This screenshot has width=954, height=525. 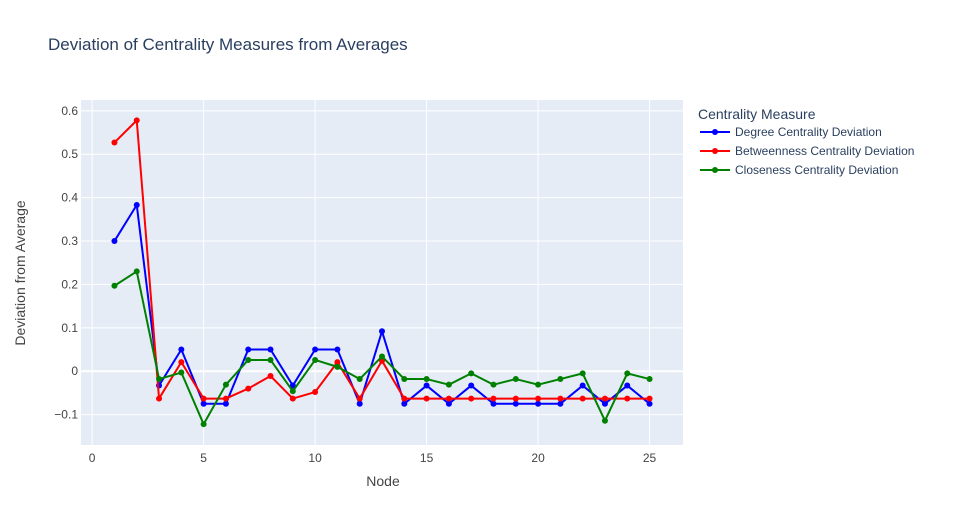 What do you see at coordinates (69, 111) in the screenshot?
I see `y-tick-label: 0.6` at bounding box center [69, 111].